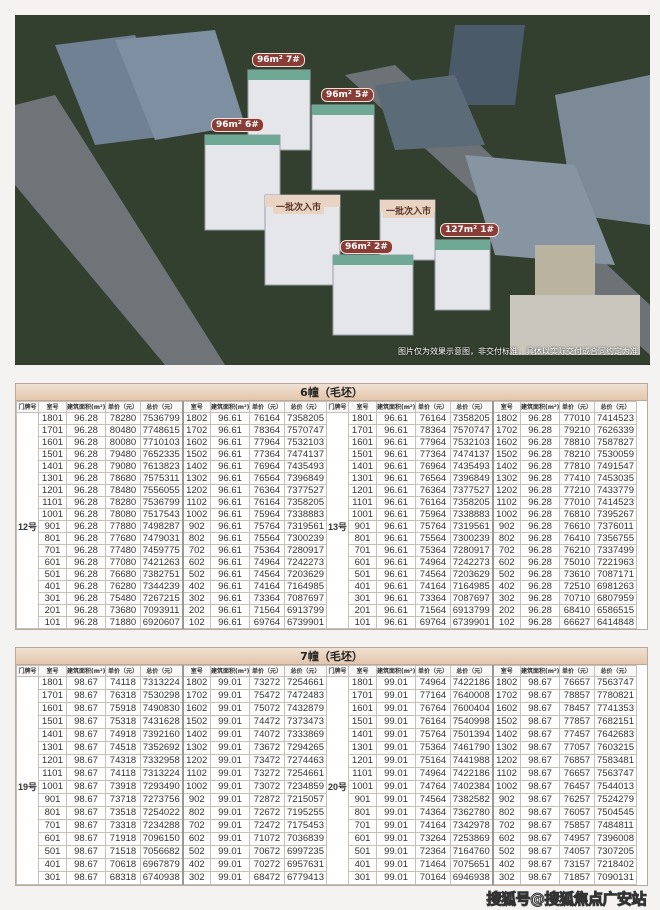 This screenshot has width=660, height=910. What do you see at coordinates (196, 550) in the screenshot?
I see `room-number: 702` at bounding box center [196, 550].